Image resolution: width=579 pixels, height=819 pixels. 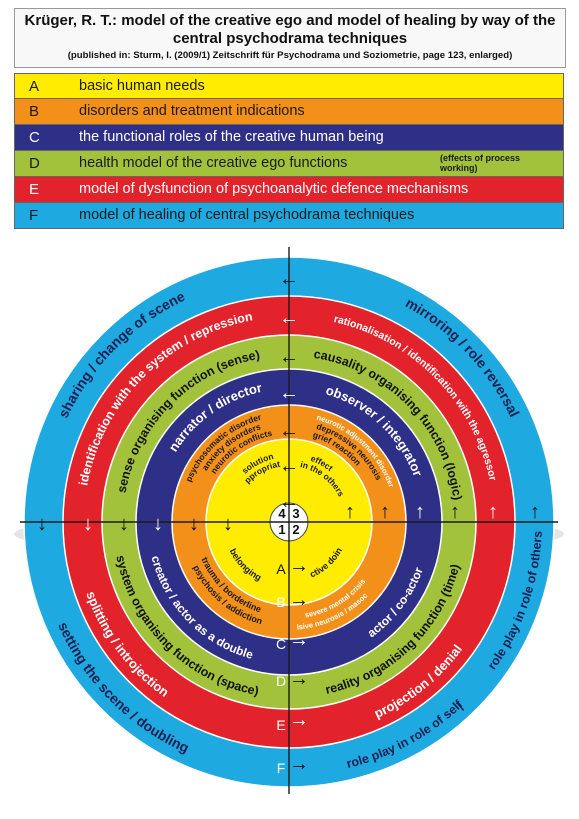 What do you see at coordinates (289, 393) in the screenshot?
I see `arrow-top-c: ←` at bounding box center [289, 393].